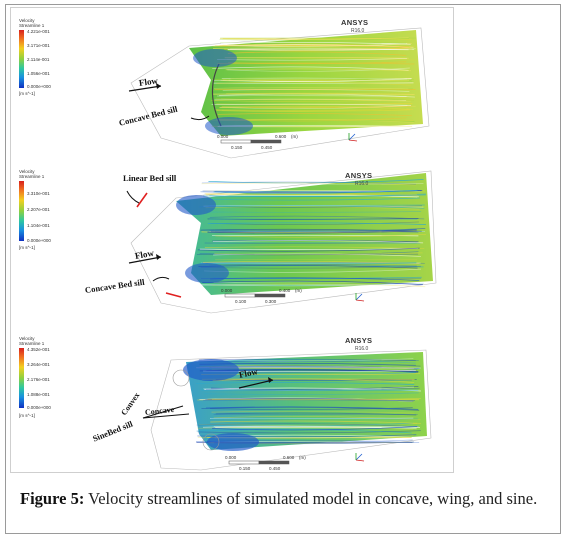  What do you see at coordinates (166, 416) in the screenshot?
I see `concave-arrow` at bounding box center [166, 416].